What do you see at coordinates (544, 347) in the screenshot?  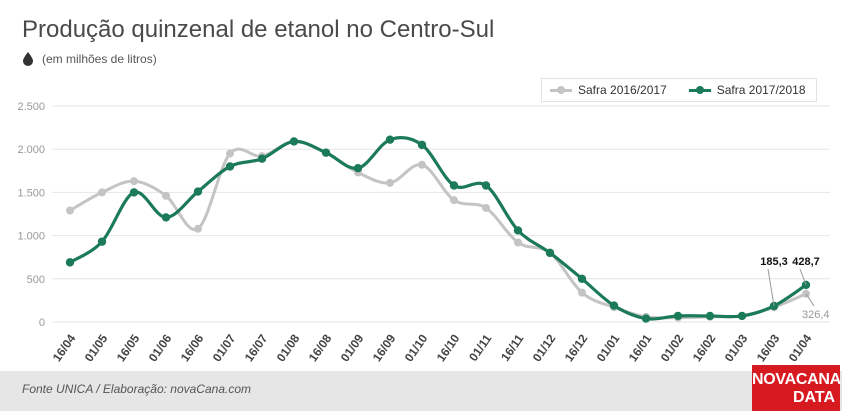 I see `x-tick-label: 01/12` at bounding box center [544, 347].